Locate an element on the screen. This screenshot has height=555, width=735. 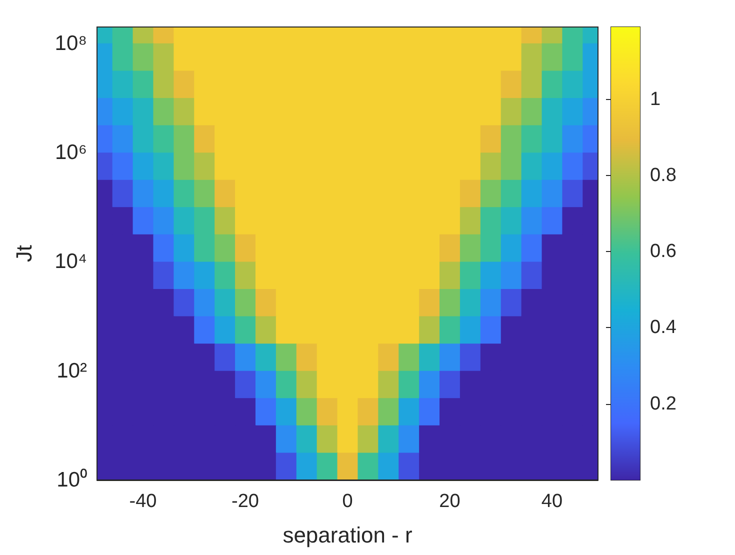
x-tick-label: 40 is located at coordinates (552, 501).